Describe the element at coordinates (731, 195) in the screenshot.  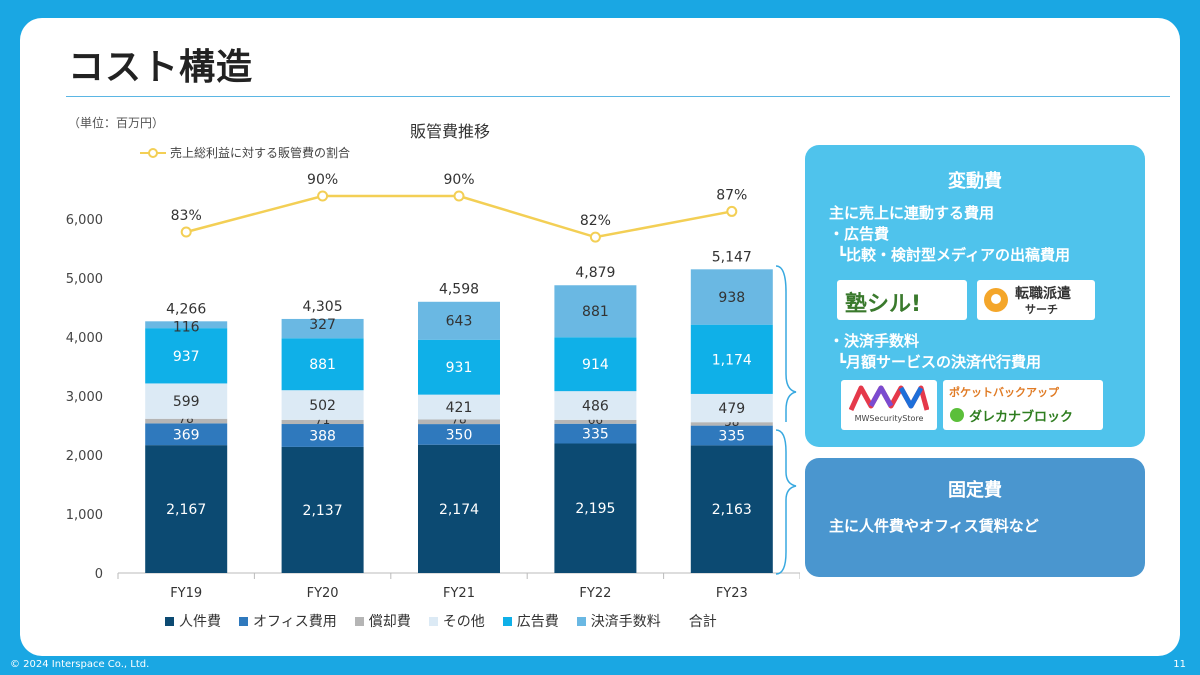
I see `ratio-label: 87%` at that location.